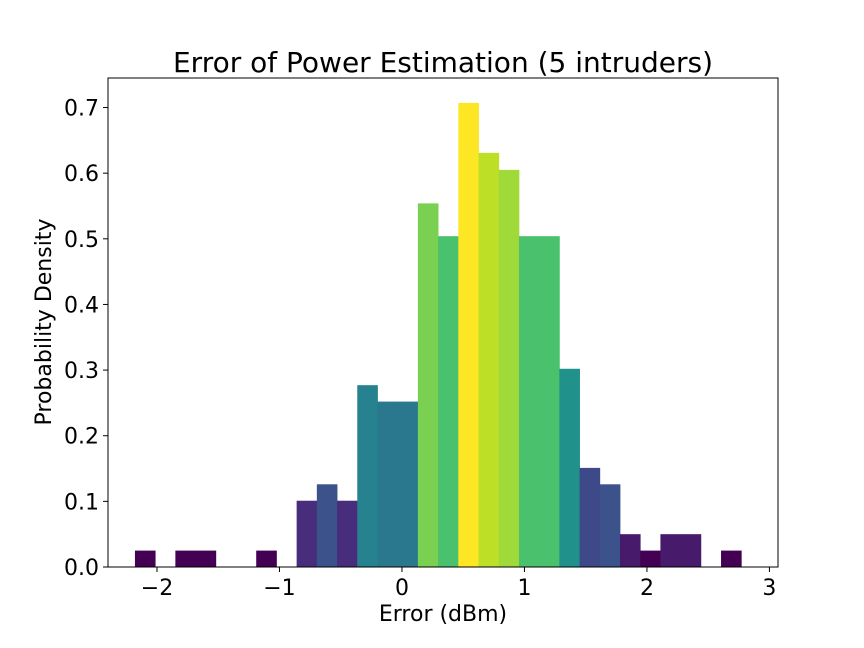  What do you see at coordinates (81, 568) in the screenshot?
I see `y-tick-label: 0.0` at bounding box center [81, 568].